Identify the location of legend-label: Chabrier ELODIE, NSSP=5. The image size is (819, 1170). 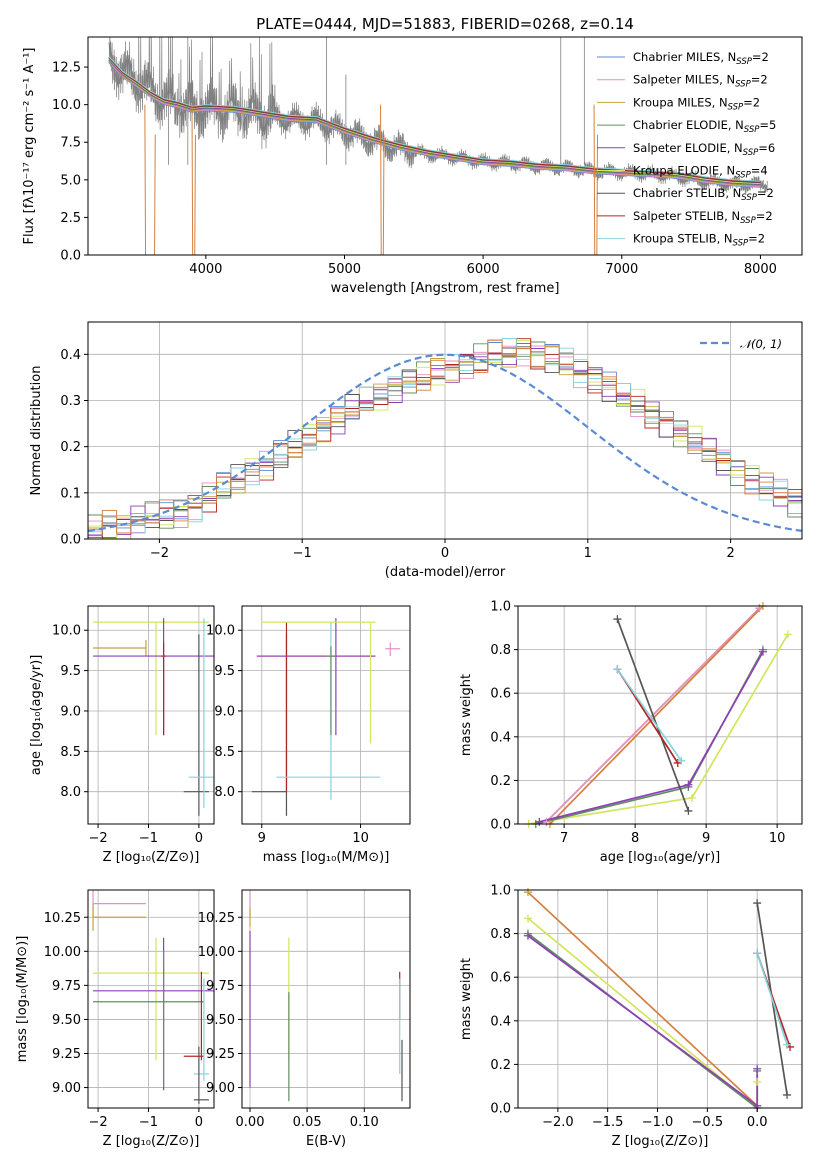
(704, 126).